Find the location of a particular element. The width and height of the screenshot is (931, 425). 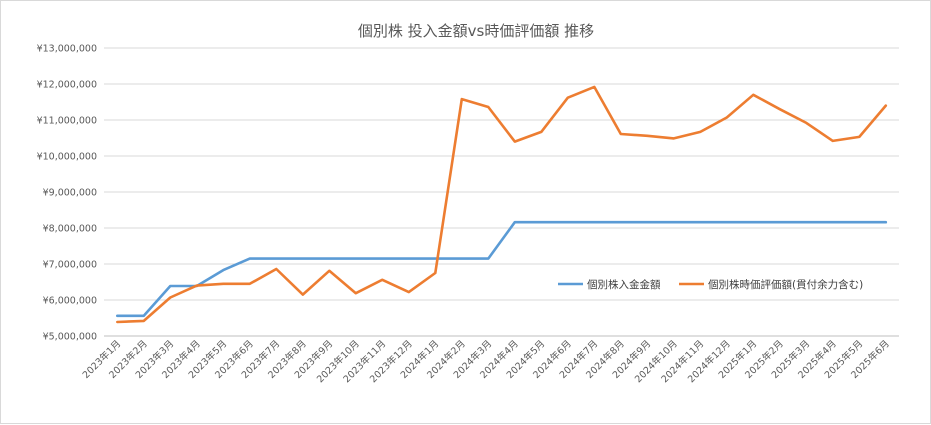

legend-label-investment: 個別株入金金額 is located at coordinates (624, 284).